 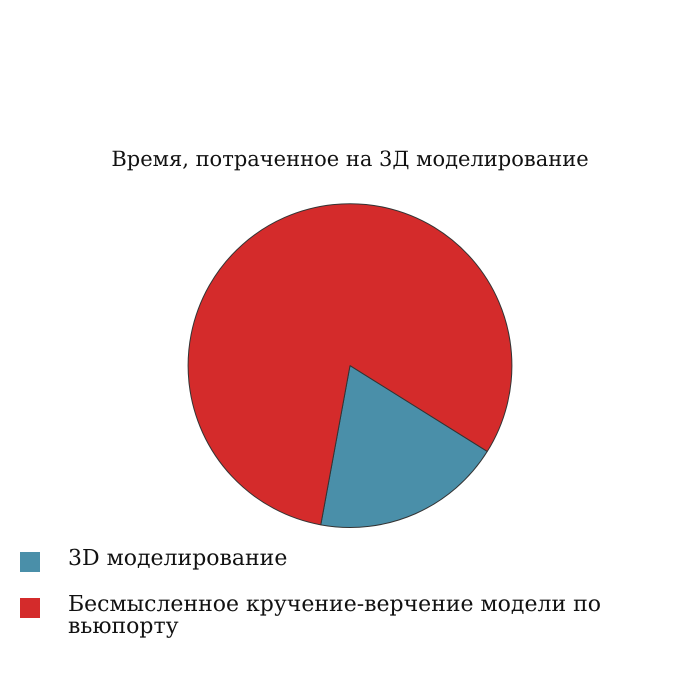 I want to click on legend-label: Бесмысленное кручение-верчение модели по вьюпорту, so click(x=335, y=615).